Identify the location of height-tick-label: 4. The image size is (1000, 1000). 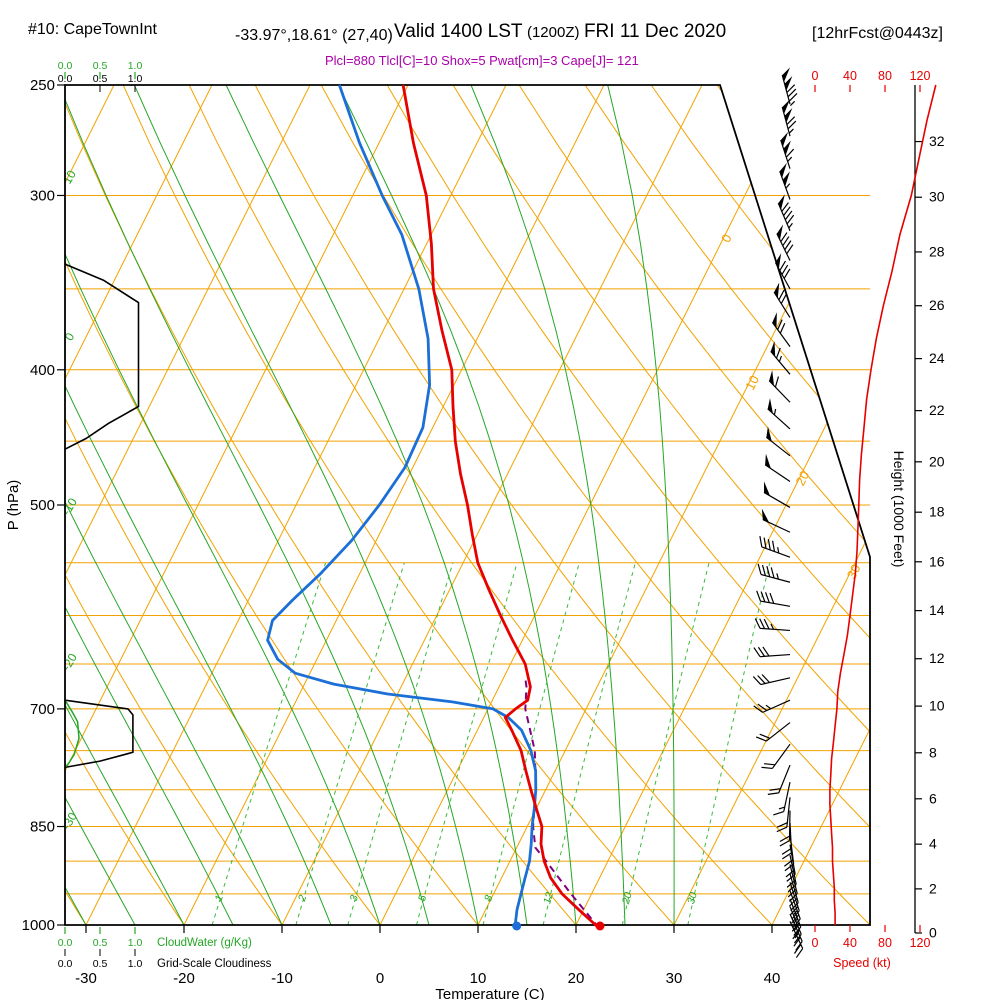
(933, 844).